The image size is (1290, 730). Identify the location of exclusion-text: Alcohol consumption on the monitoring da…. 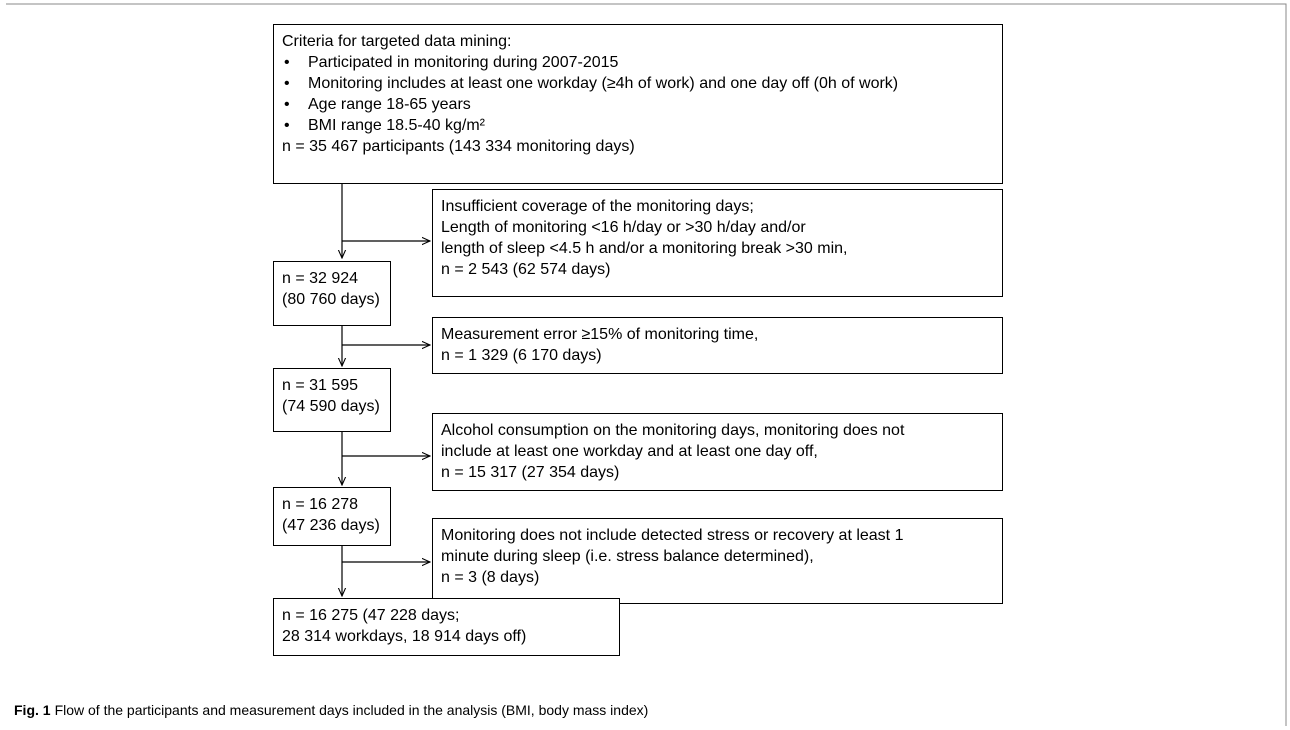
(673, 430).